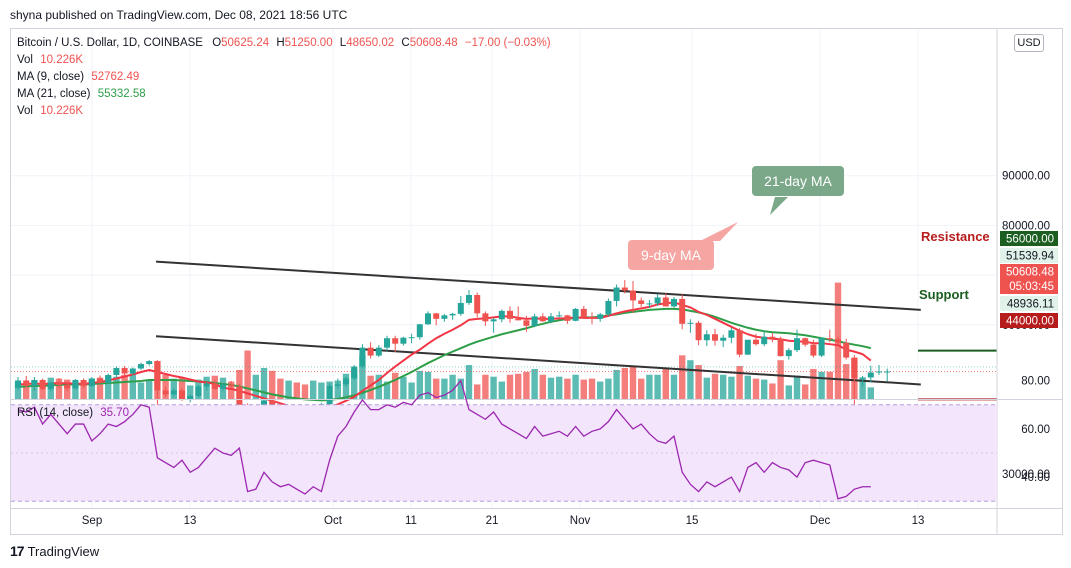 The image size is (1071, 568). What do you see at coordinates (333, 521) in the screenshot?
I see `time-tick-label: Oct` at bounding box center [333, 521].